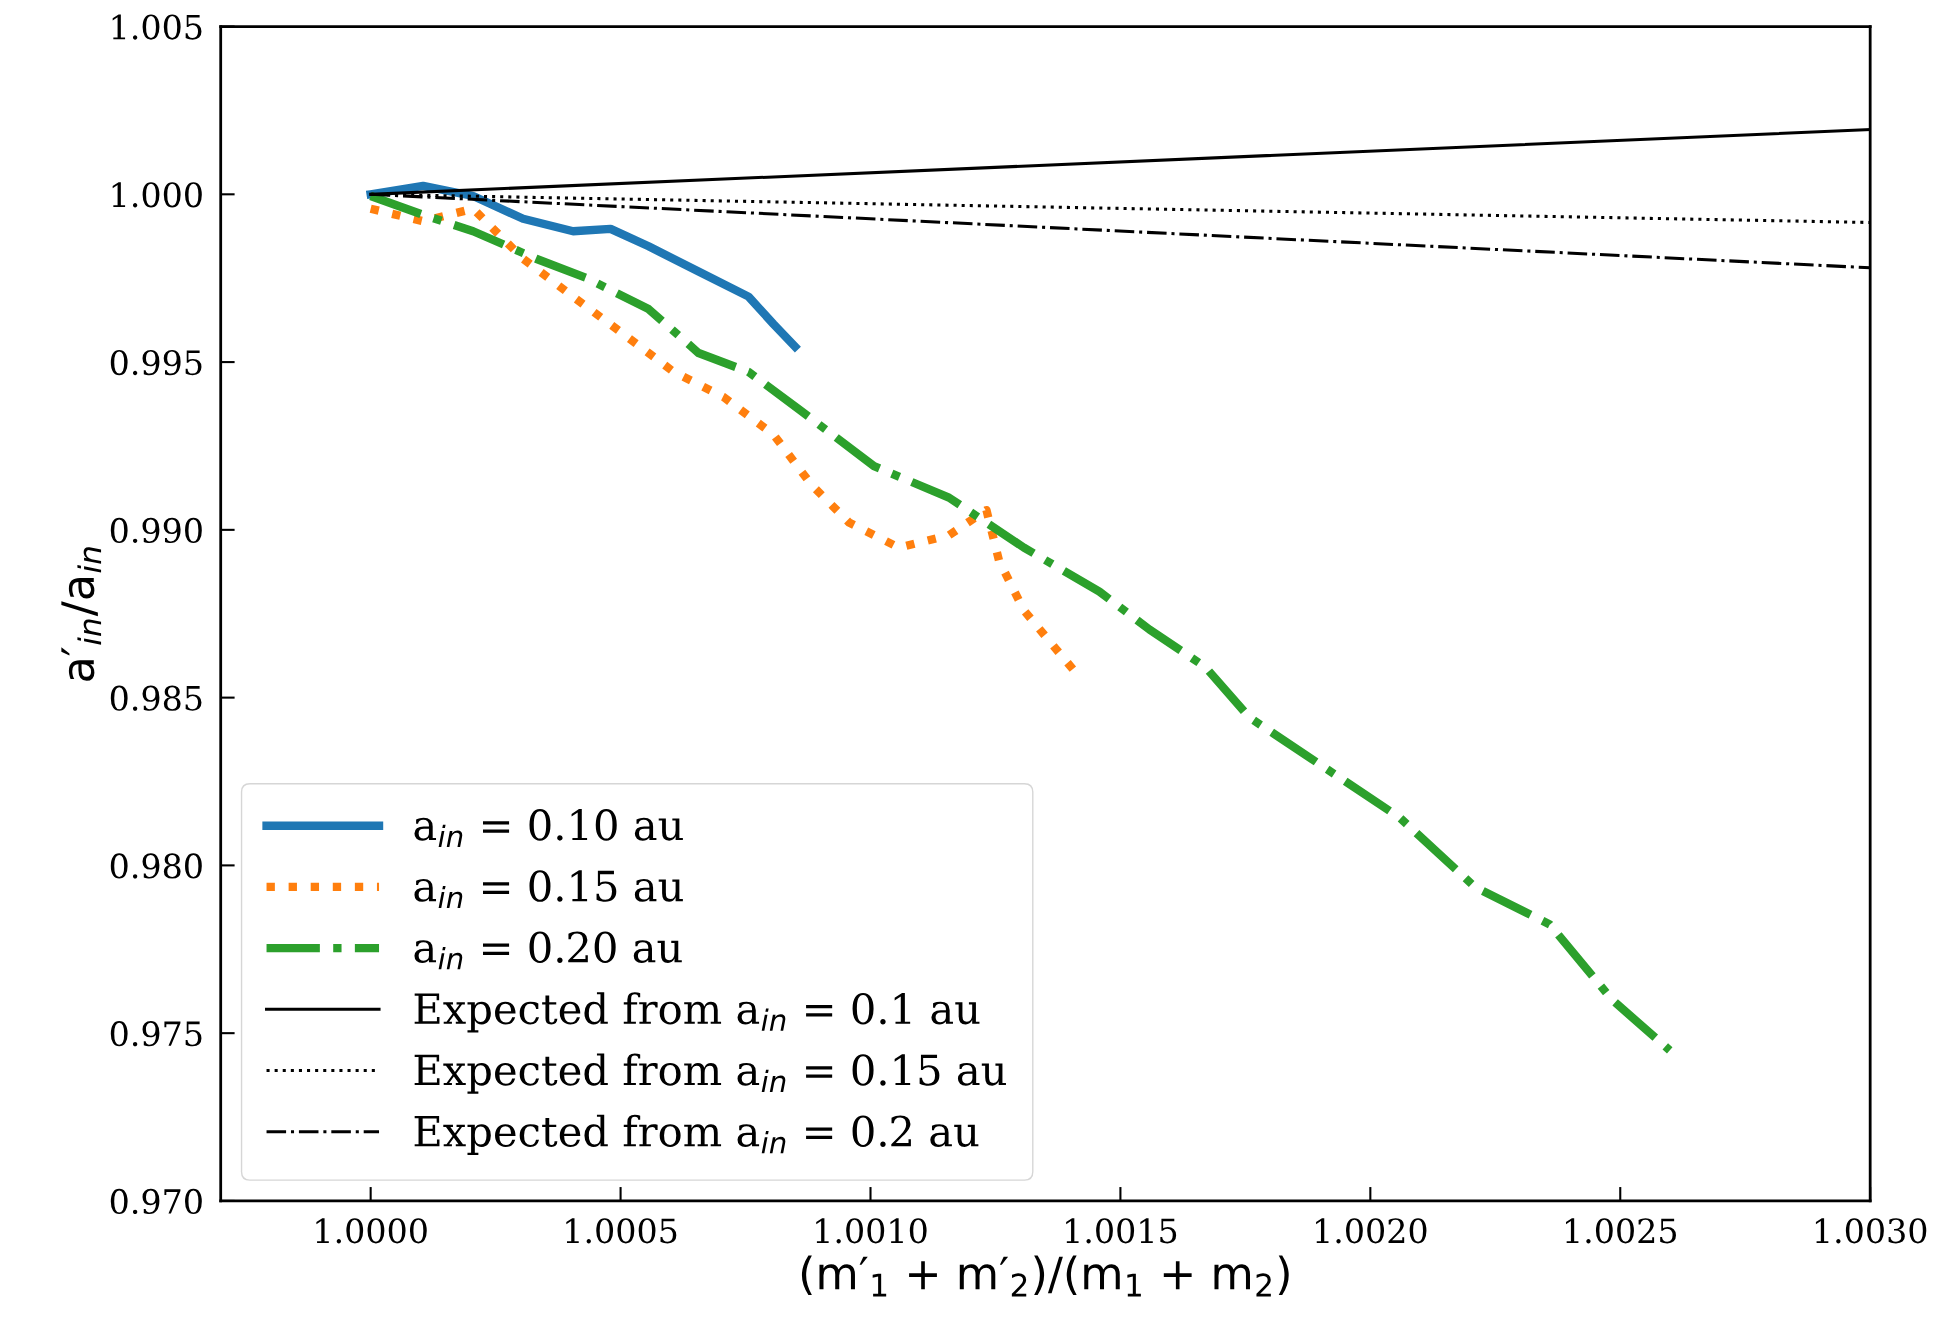 This screenshot has height=1327, width=1936. Describe the element at coordinates (1621, 1231) in the screenshot. I see `x-tick-label: 1.0025` at that location.